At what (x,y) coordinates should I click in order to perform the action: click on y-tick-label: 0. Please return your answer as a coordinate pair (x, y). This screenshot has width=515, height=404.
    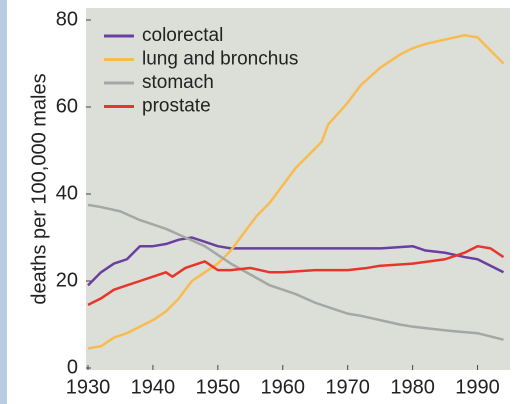
    Looking at the image, I should click on (72, 367).